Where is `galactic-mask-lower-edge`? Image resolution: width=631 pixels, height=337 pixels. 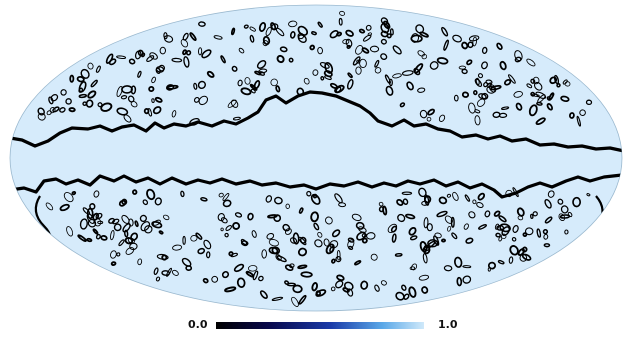 galactic-mask-lower-edge is located at coordinates (316, 186).